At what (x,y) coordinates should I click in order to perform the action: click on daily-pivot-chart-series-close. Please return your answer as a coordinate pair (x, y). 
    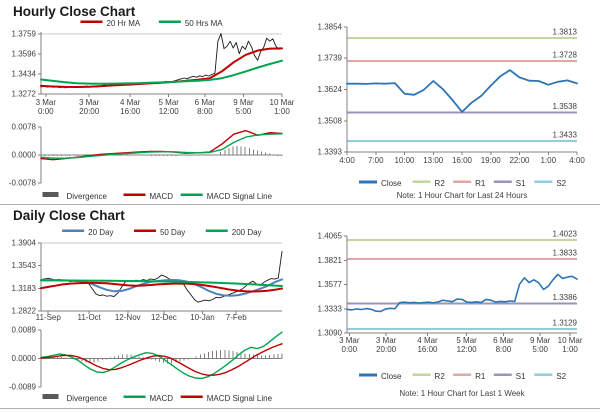
    Looking at the image, I should click on (462, 293).